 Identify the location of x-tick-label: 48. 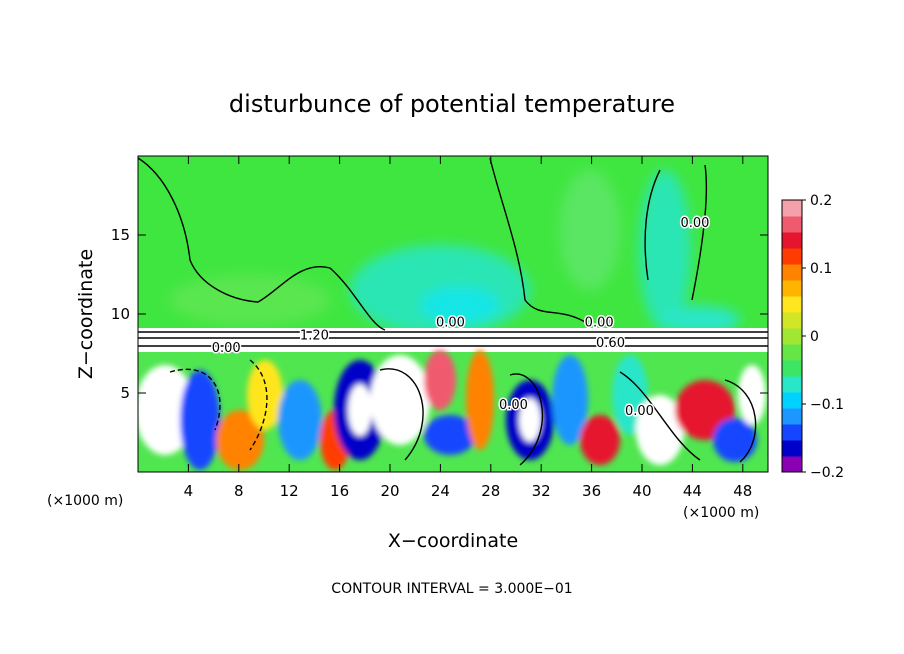
(742, 491).